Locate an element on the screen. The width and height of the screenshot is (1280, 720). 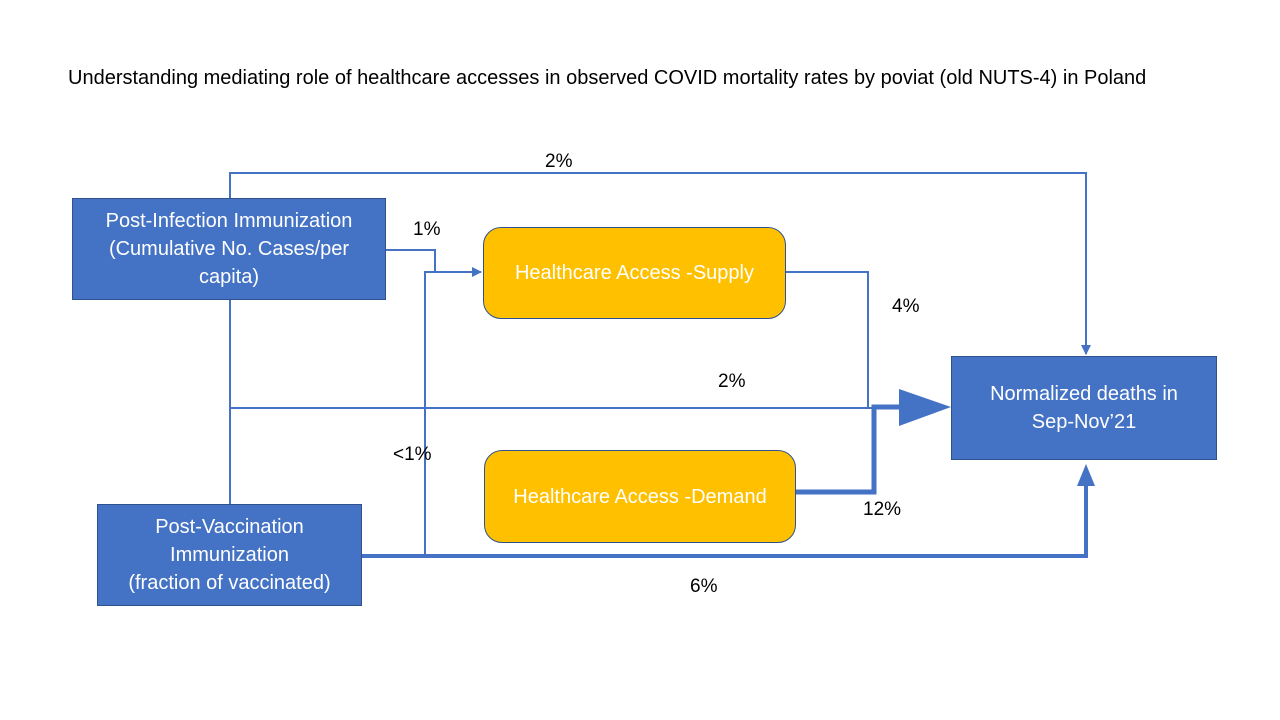
node-post-infection-line3: capita) is located at coordinates (229, 277).